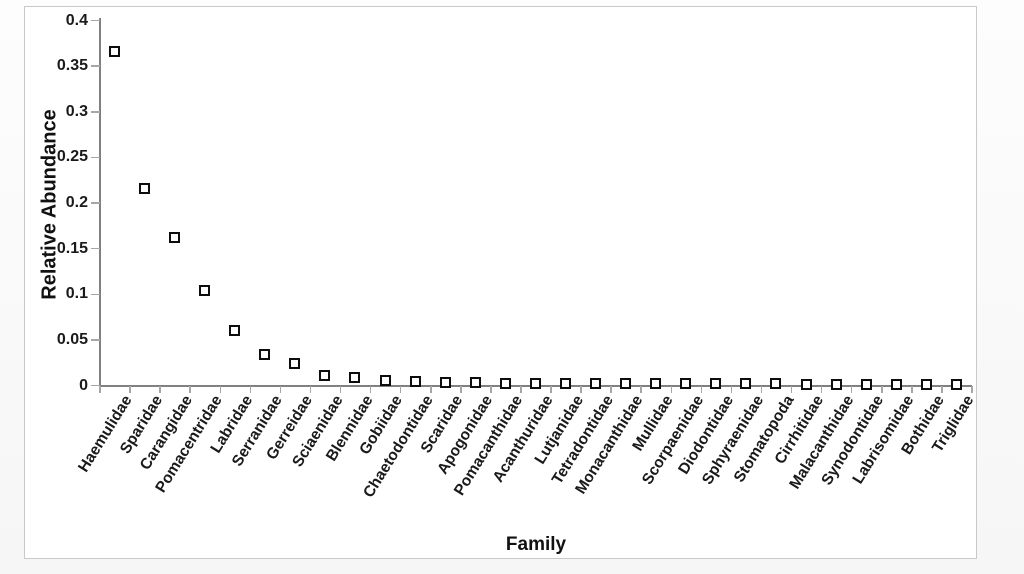 This screenshot has width=1024, height=574. Describe the element at coordinates (83, 385) in the screenshot. I see `y-tick-label: 0` at that location.